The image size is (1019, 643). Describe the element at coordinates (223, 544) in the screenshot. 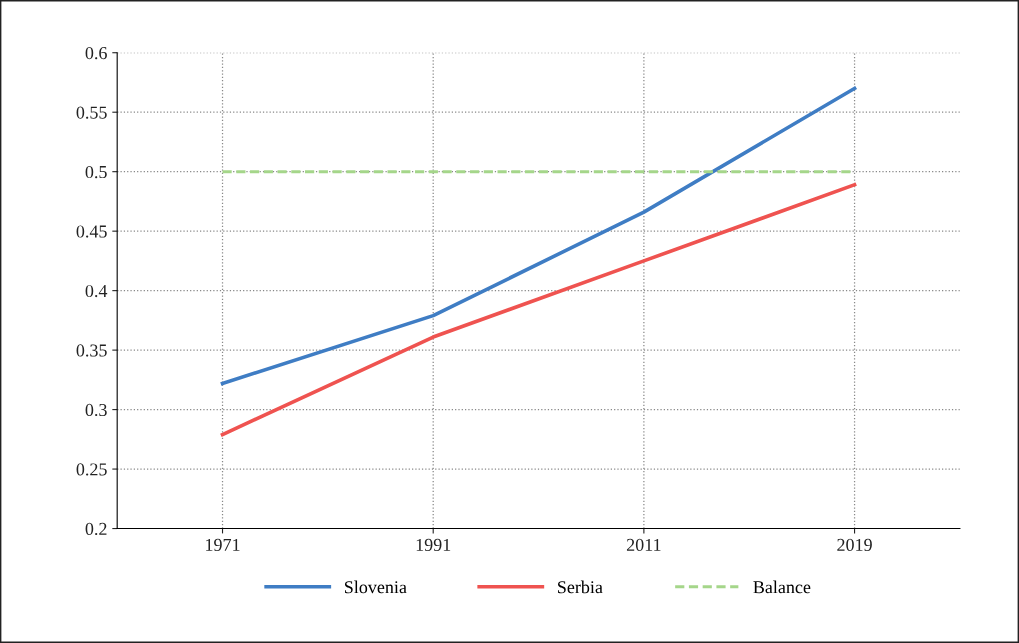

I see `x-tick-label: 1971` at that location.